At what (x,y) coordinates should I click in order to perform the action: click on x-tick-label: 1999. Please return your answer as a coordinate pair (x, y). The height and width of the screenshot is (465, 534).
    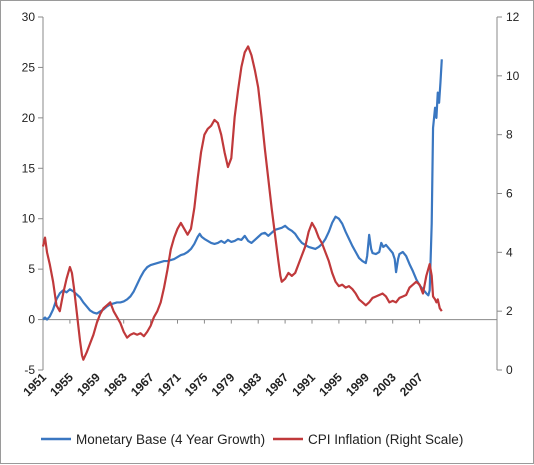
    Looking at the image, I should click on (357, 384).